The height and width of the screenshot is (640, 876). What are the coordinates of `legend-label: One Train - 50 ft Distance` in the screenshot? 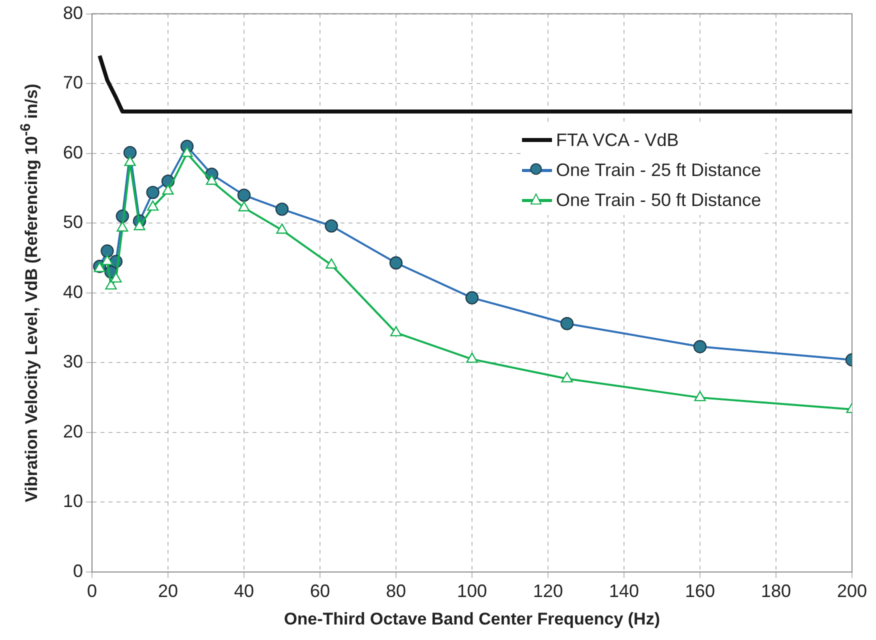 It's located at (659, 200).